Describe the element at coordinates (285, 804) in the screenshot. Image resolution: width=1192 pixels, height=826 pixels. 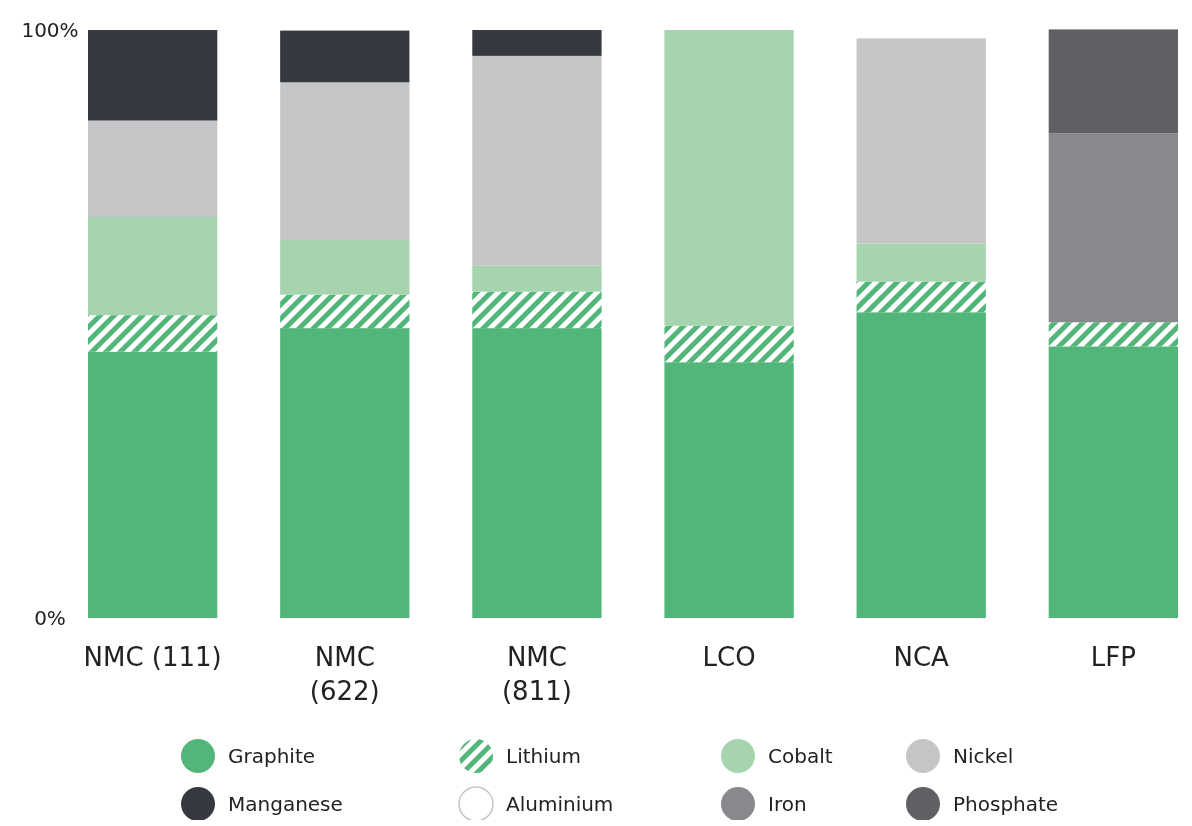
I see `legend-label: Manganese` at that location.